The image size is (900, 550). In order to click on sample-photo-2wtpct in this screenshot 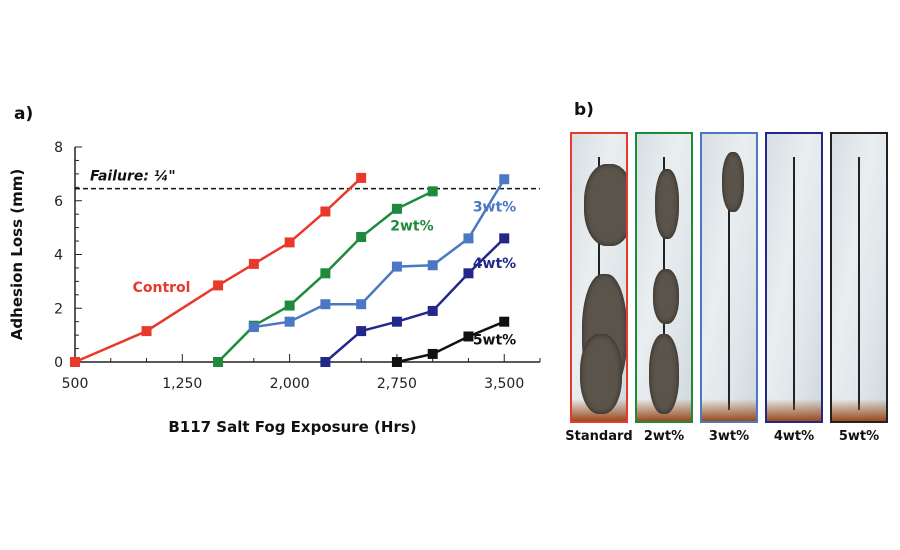, I will do `click(664, 277)`.